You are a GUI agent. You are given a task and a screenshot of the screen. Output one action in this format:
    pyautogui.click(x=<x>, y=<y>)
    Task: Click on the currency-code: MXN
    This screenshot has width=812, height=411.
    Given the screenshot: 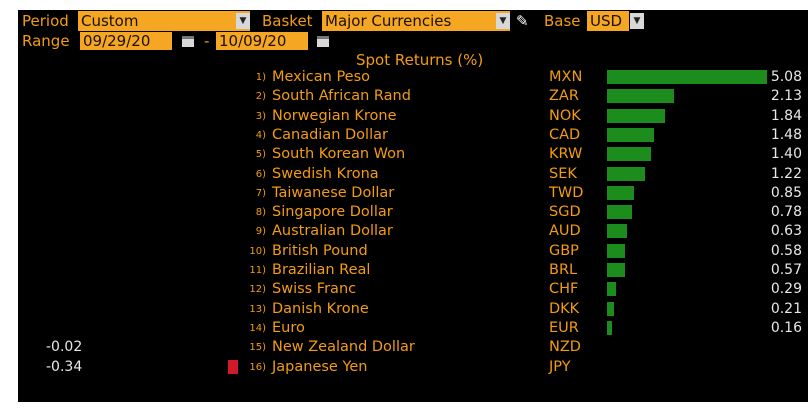 What is the action you would take?
    pyautogui.click(x=566, y=77)
    